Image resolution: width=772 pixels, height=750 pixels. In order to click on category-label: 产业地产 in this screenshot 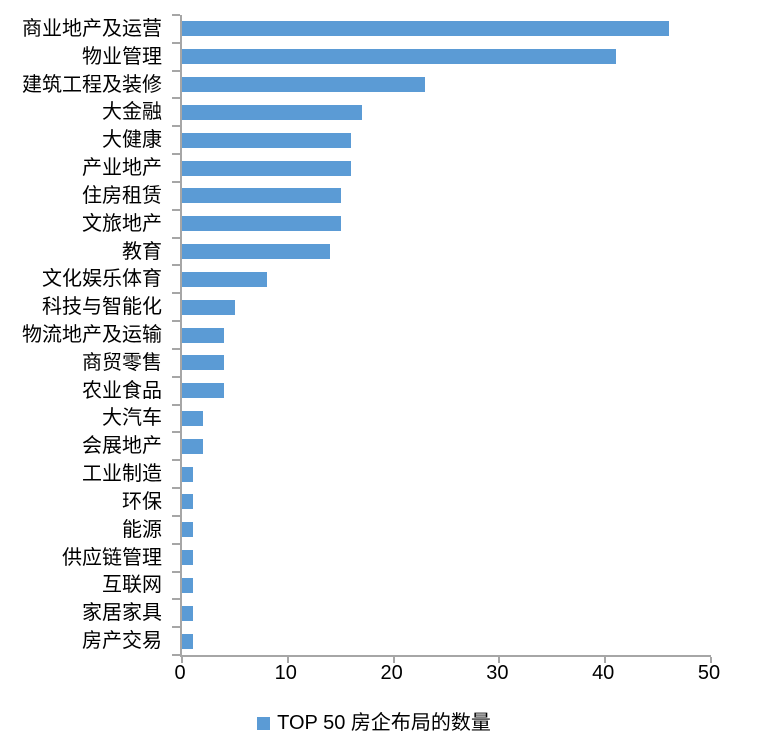, I will do `click(122, 168)`.